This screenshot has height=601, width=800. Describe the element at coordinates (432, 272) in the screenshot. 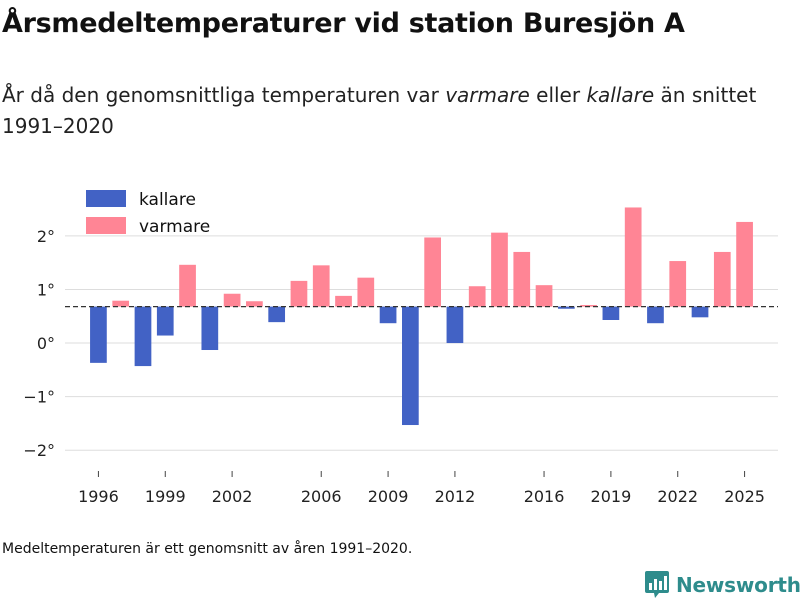

I see `bar-2011` at that location.